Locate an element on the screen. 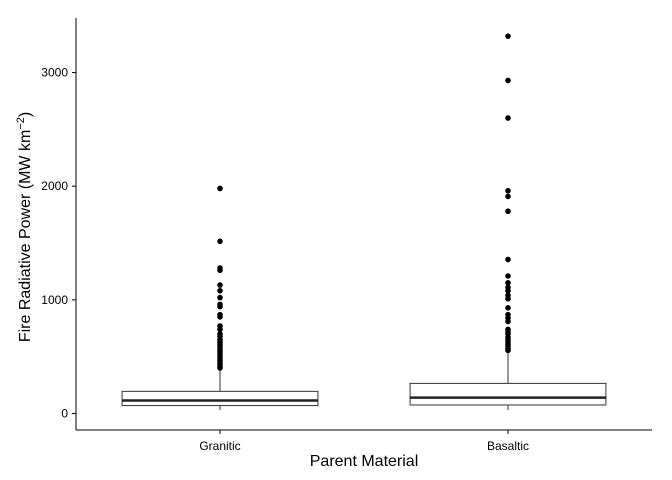 The width and height of the screenshot is (672, 480). y-tick-label: 0 is located at coordinates (64, 414).